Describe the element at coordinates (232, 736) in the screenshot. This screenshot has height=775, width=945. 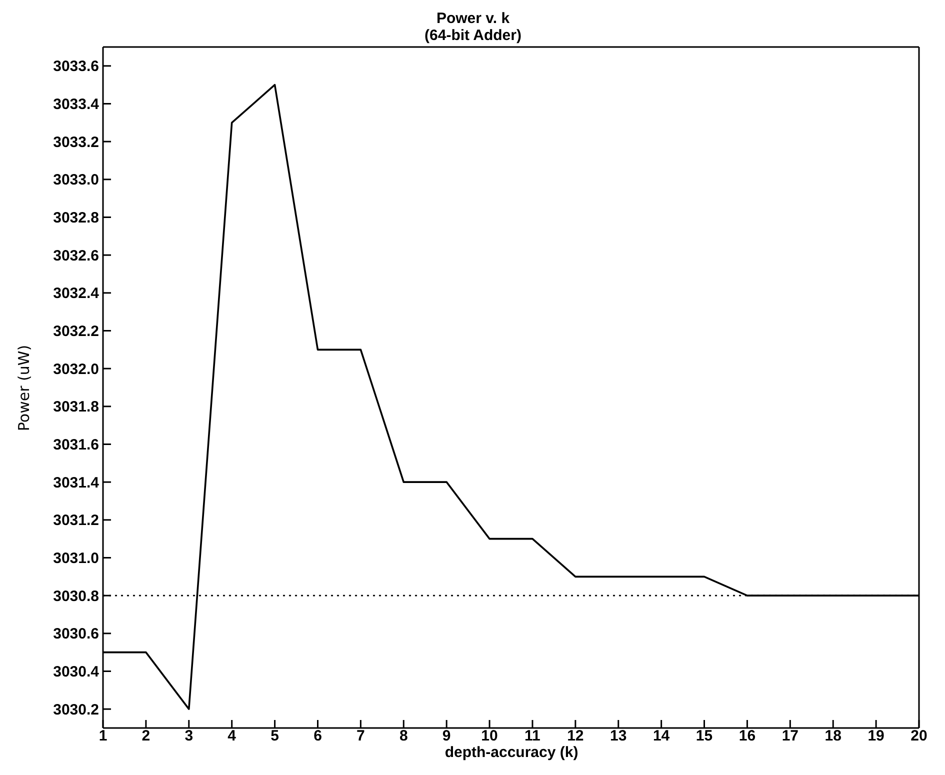
I see `x-tick-label: 4` at that location.